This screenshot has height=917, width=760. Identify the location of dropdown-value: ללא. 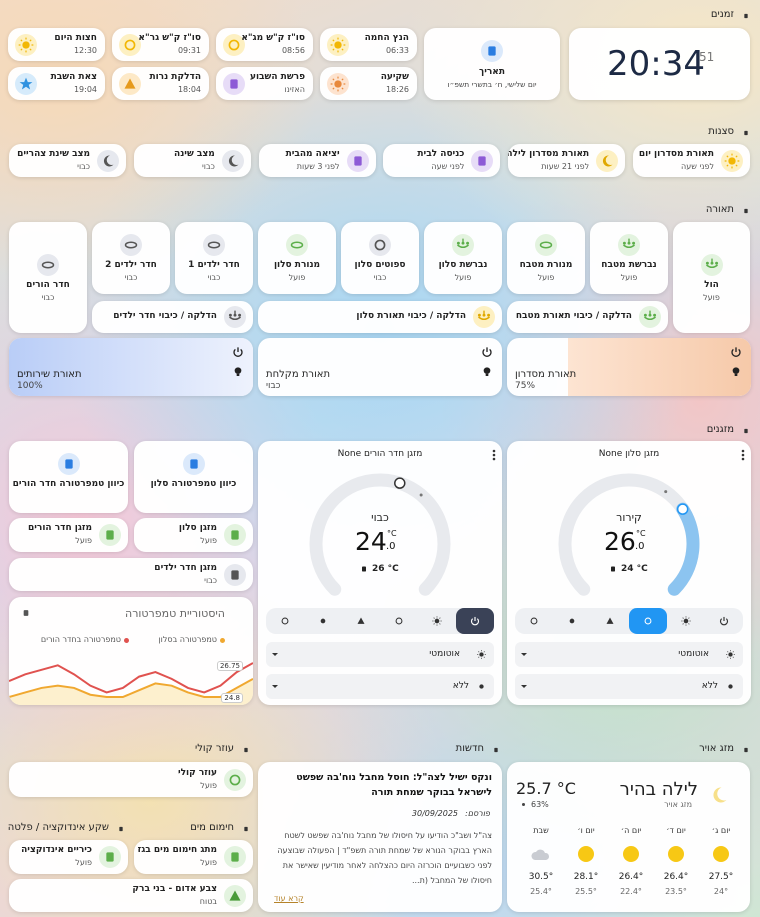
(709, 686).